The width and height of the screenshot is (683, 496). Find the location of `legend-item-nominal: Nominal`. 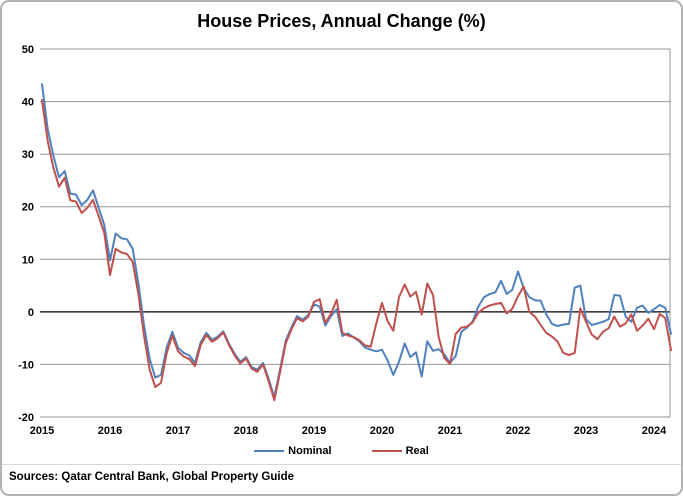

legend-item-nominal: Nominal is located at coordinates (293, 451).